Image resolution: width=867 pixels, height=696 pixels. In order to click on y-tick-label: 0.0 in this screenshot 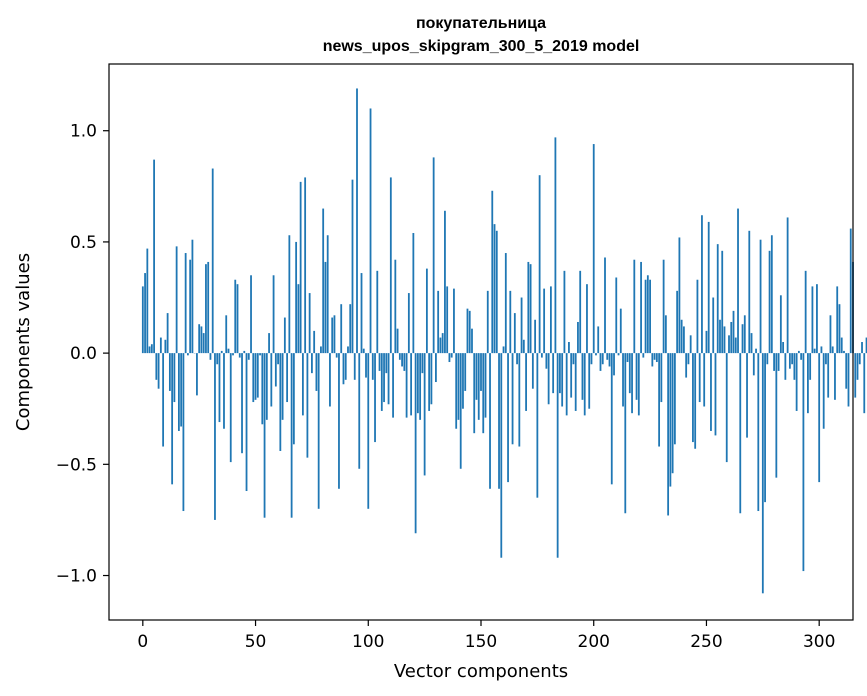, I will do `click(83, 354)`.